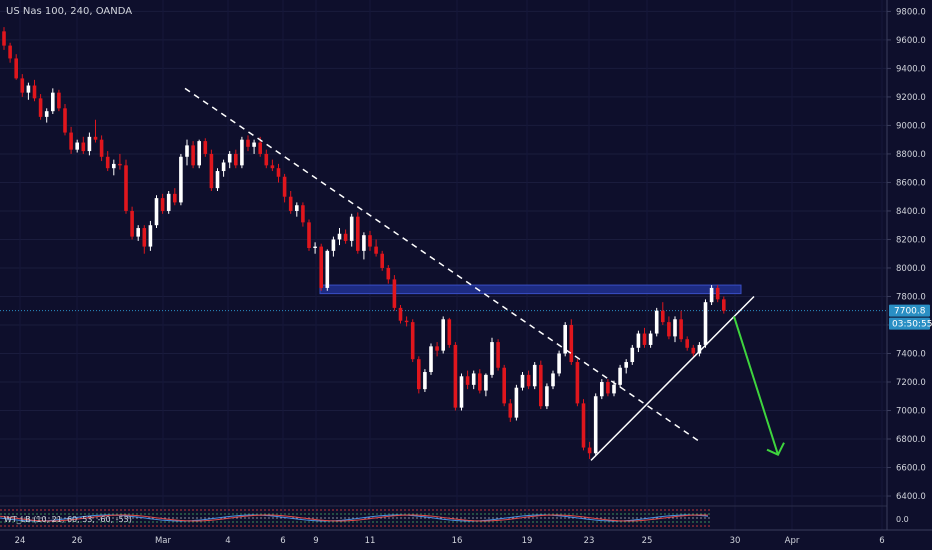 This screenshot has width=932, height=550. What do you see at coordinates (911, 183) in the screenshot?
I see `price-tick-label: 8600.0` at bounding box center [911, 183].